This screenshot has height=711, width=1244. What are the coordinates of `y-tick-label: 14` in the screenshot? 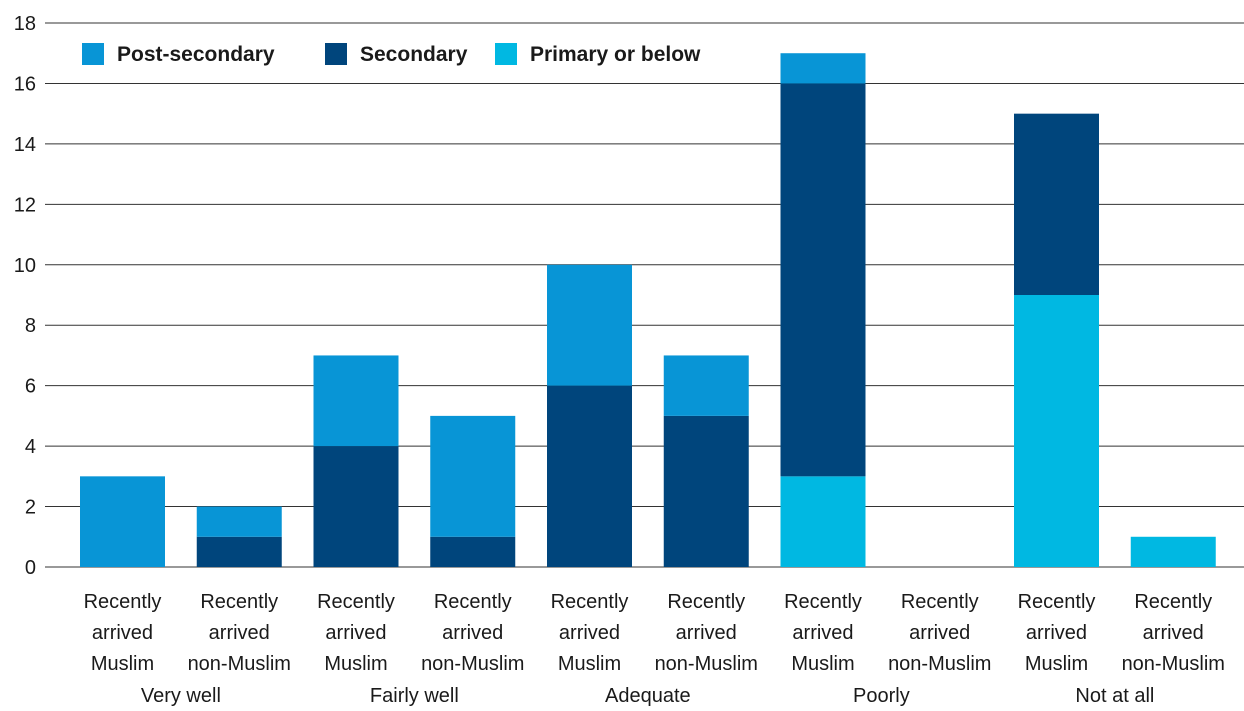 It's located at (25, 145).